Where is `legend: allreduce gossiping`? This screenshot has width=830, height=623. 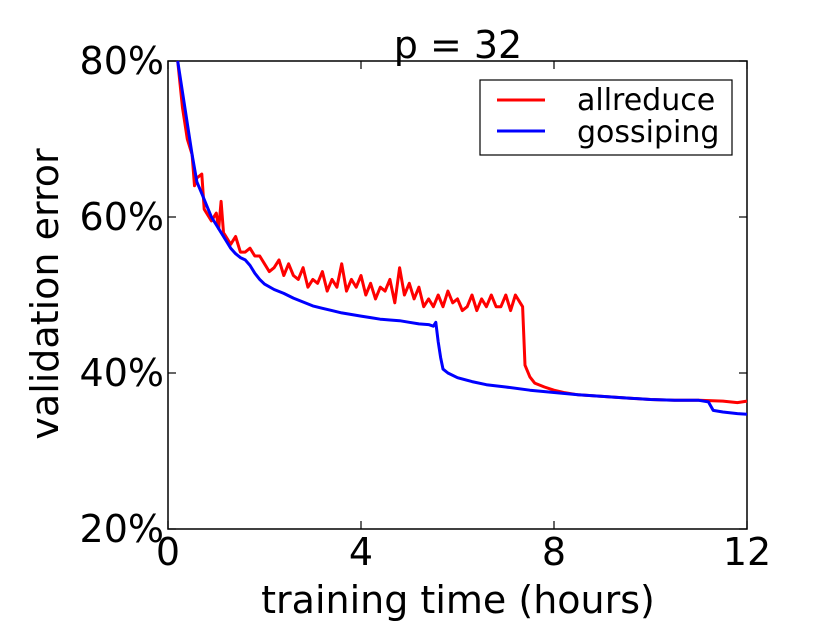 legend: allreduce gossiping is located at coordinates (606, 117).